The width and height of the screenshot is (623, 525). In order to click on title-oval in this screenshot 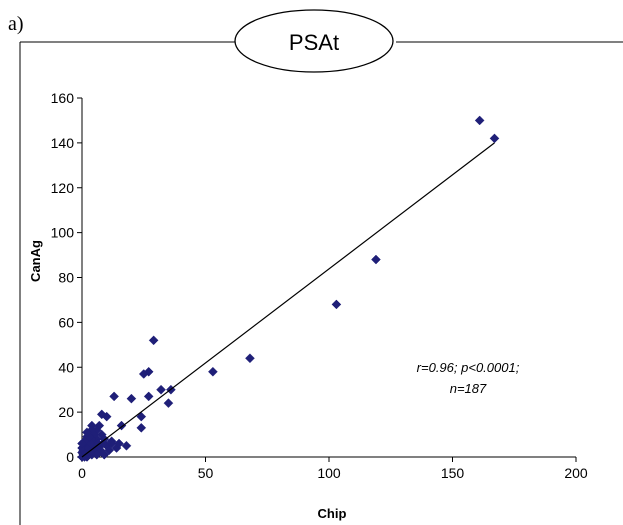, I will do `click(314, 41)`.